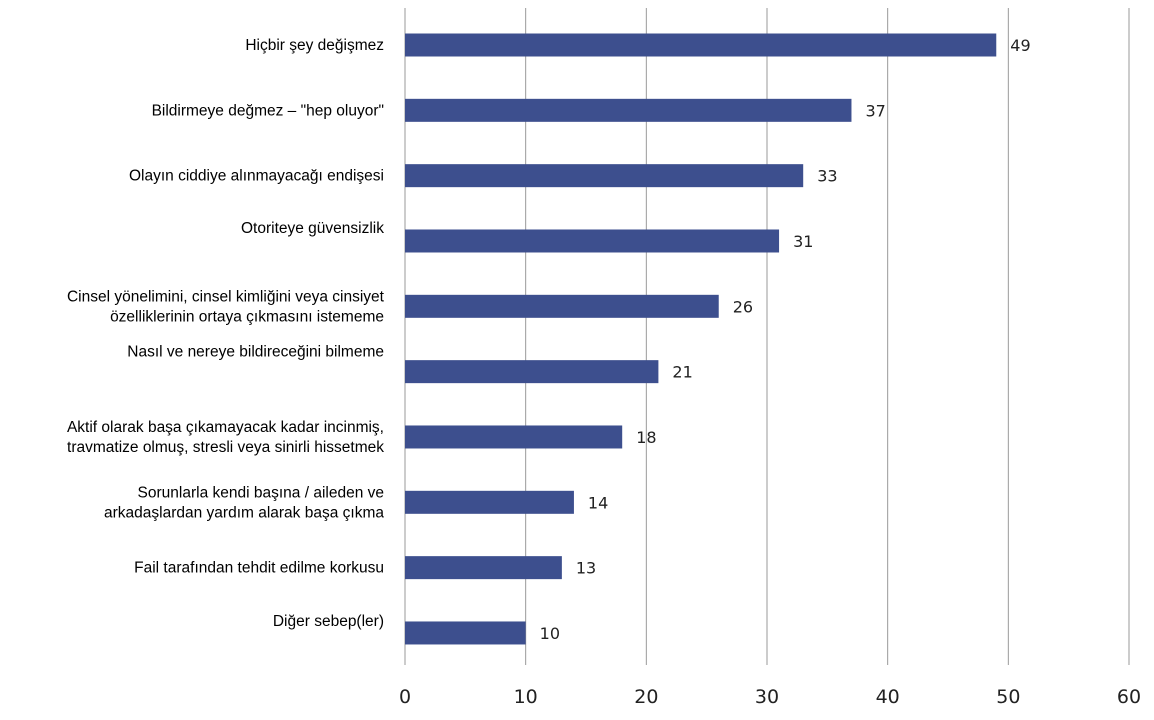  What do you see at coordinates (1129, 697) in the screenshot?
I see `x-tick-label: 60` at bounding box center [1129, 697].